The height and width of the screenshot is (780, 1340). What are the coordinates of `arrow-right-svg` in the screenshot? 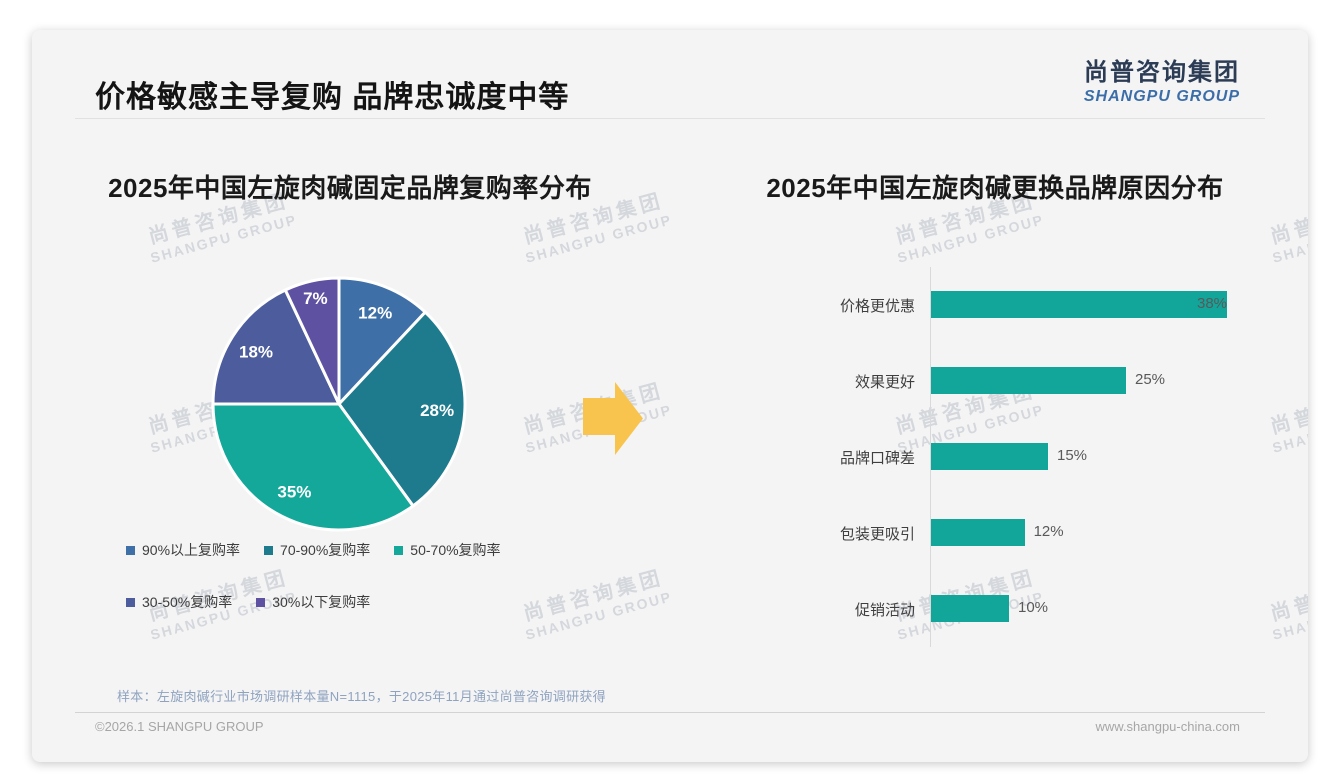 It's located at (613, 418).